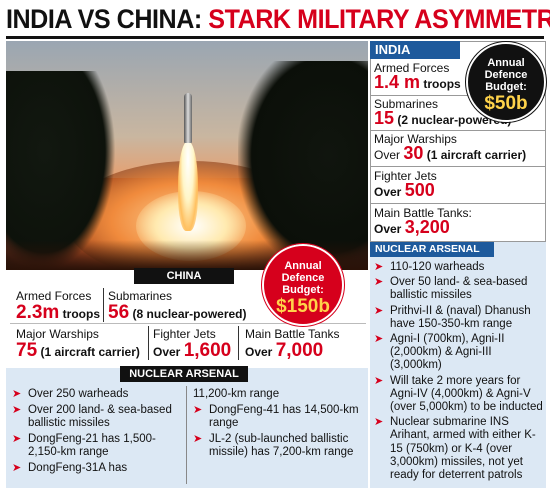 This screenshot has width=550, height=492. Describe the element at coordinates (506, 63) in the screenshot. I see `india-budget-label-1: Annual` at that location.